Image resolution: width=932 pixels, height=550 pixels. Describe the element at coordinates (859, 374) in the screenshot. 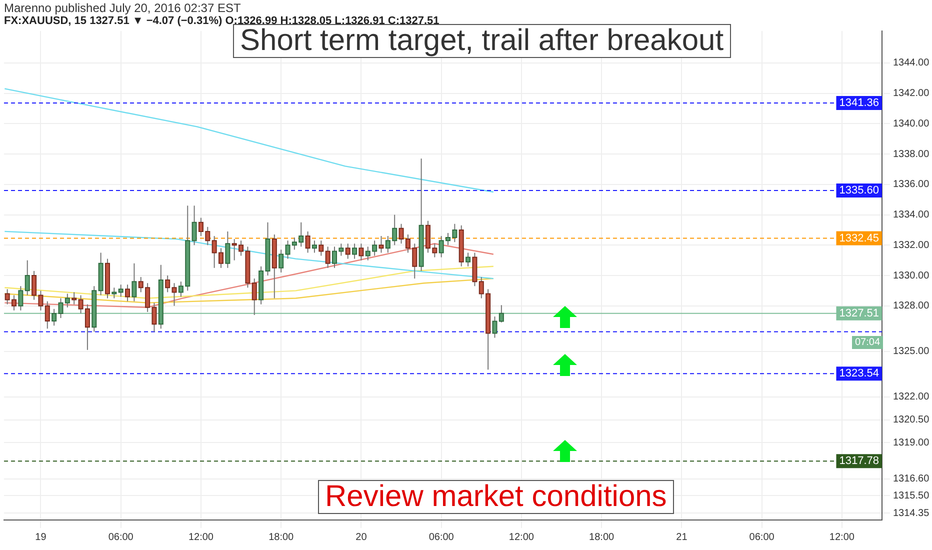

I see `ref-line-label: 1323.54` at that location.